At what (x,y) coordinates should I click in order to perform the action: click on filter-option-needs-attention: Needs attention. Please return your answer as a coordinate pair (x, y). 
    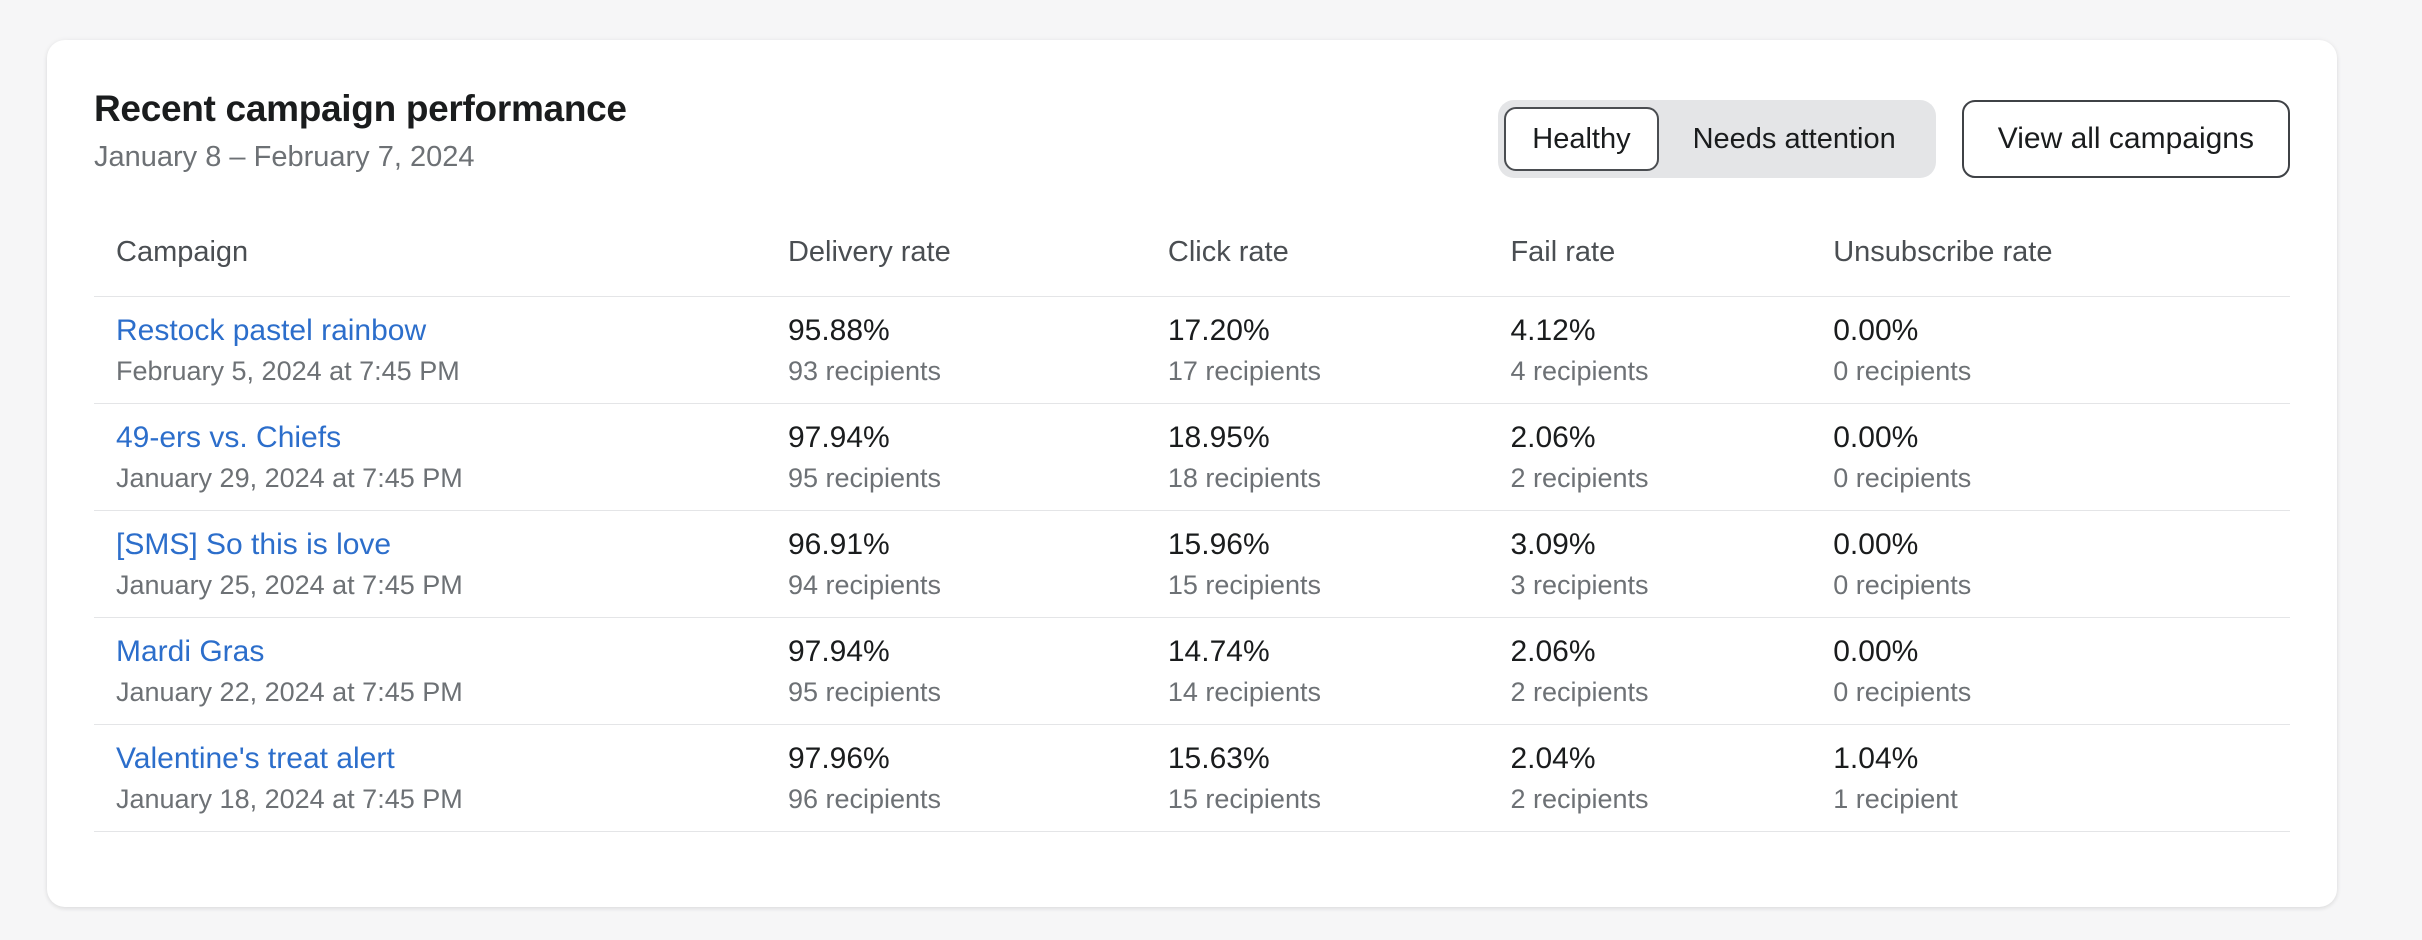
    Looking at the image, I should click on (1794, 139).